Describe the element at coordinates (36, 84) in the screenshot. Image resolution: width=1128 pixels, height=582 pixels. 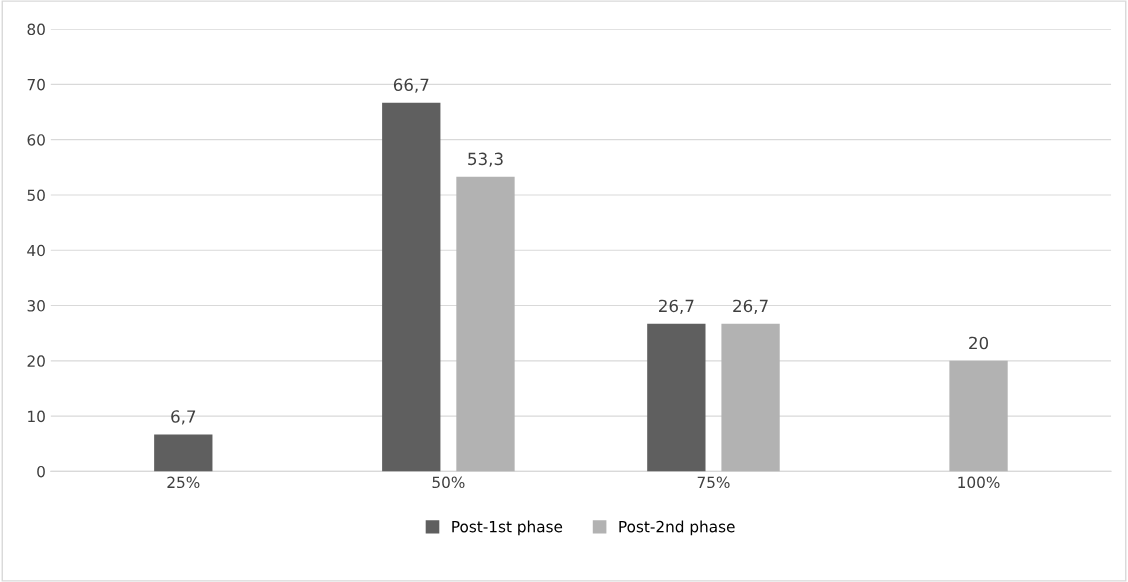
I see `y-tick-label: 70` at that location.